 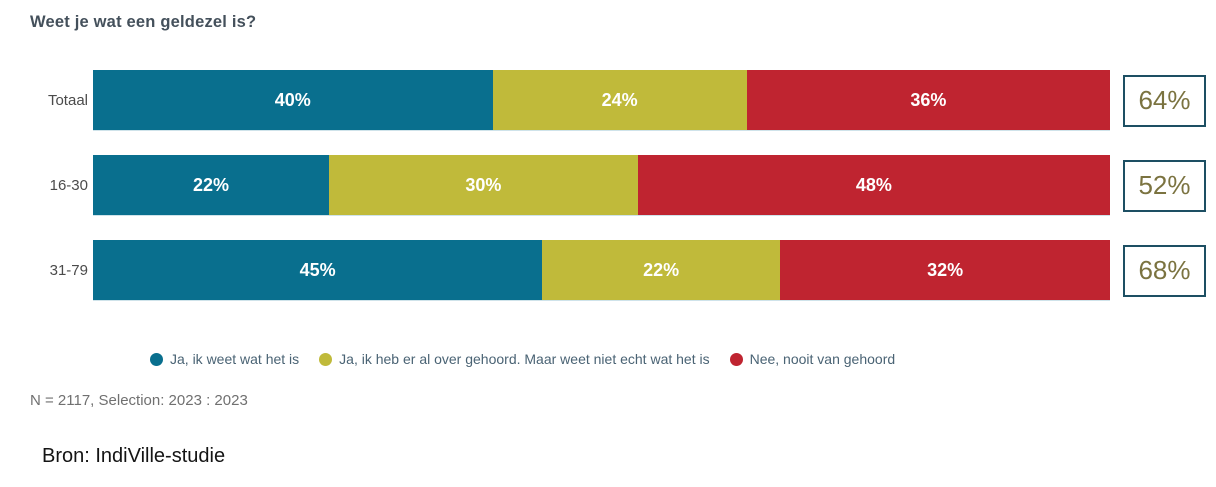 I want to click on source-attribution: Bron: IndiVille-studie, so click(x=134, y=456).